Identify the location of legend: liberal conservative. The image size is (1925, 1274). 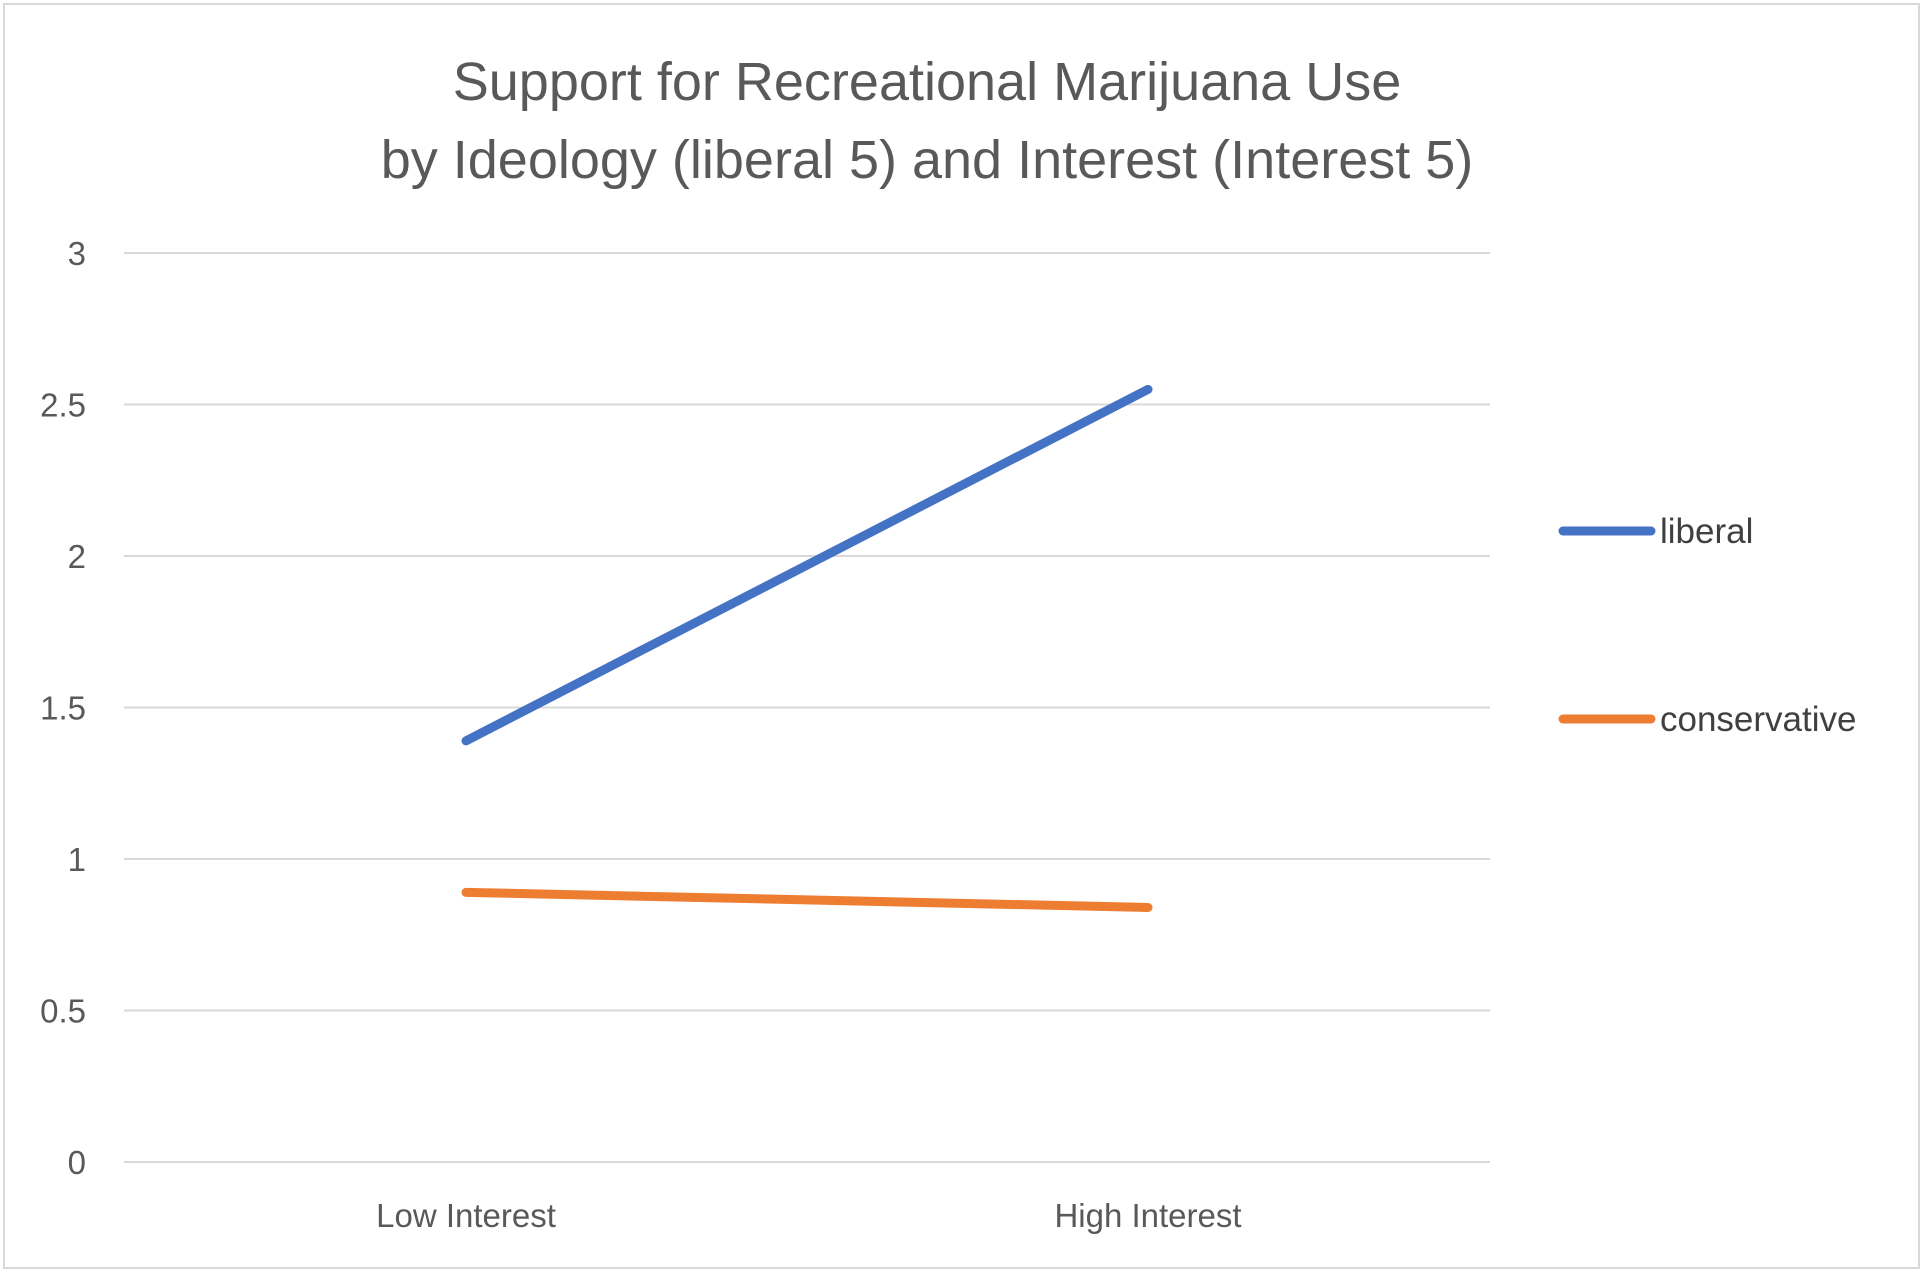
(1707, 625).